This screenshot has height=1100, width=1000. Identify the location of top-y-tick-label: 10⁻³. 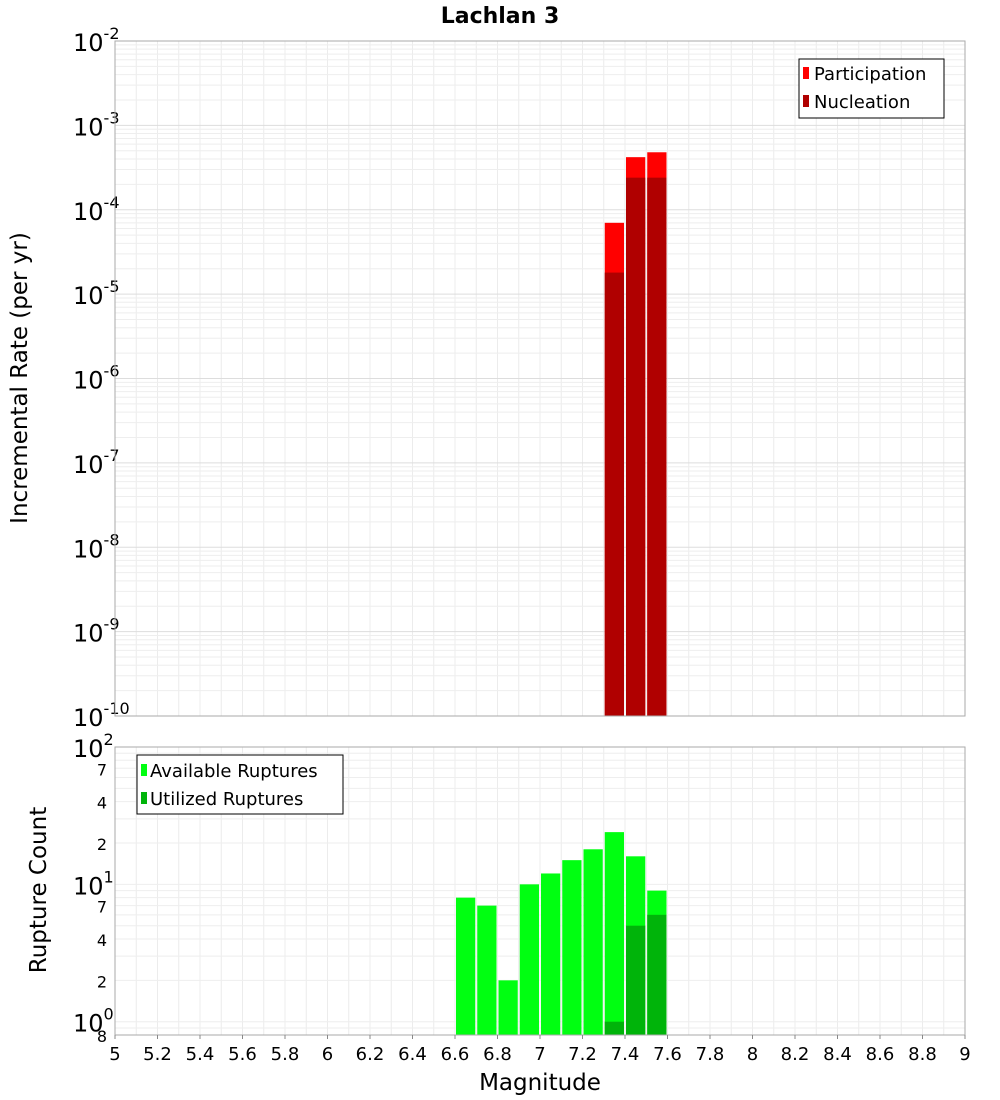
(96, 124).